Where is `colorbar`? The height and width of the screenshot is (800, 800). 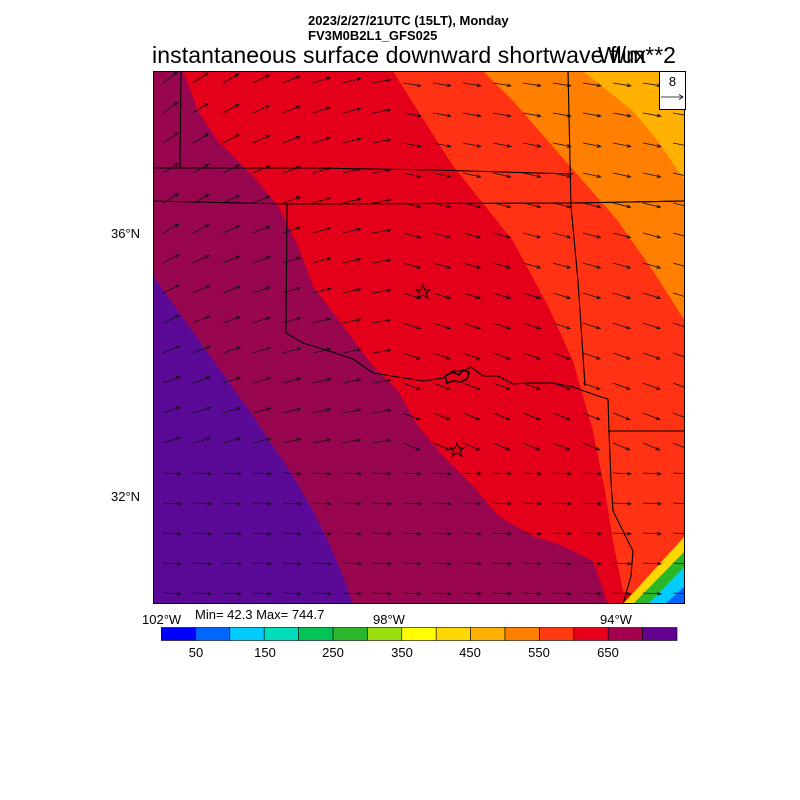
colorbar is located at coordinates (419, 637).